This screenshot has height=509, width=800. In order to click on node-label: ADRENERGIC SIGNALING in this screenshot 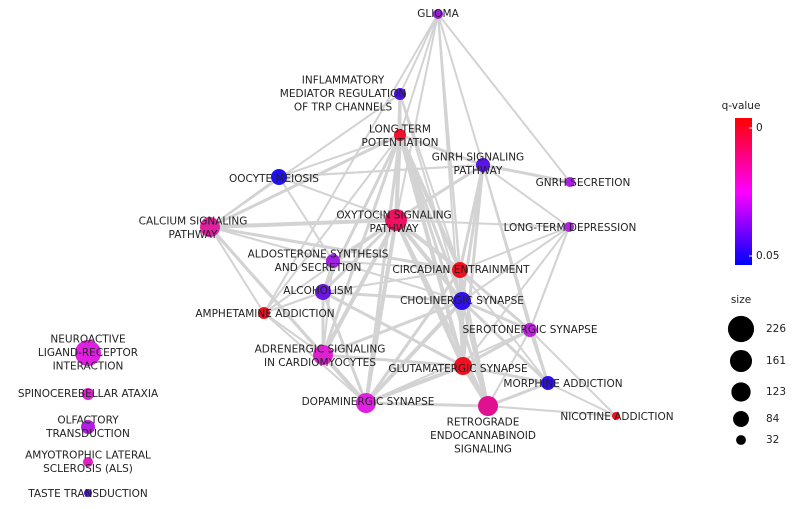, I will do `click(320, 349)`.